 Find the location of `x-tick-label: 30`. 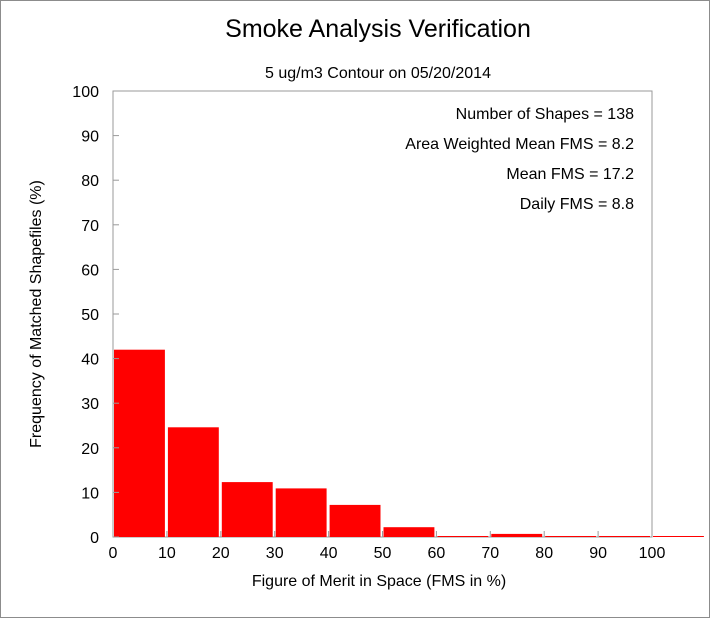

x-tick-label: 30 is located at coordinates (275, 553).